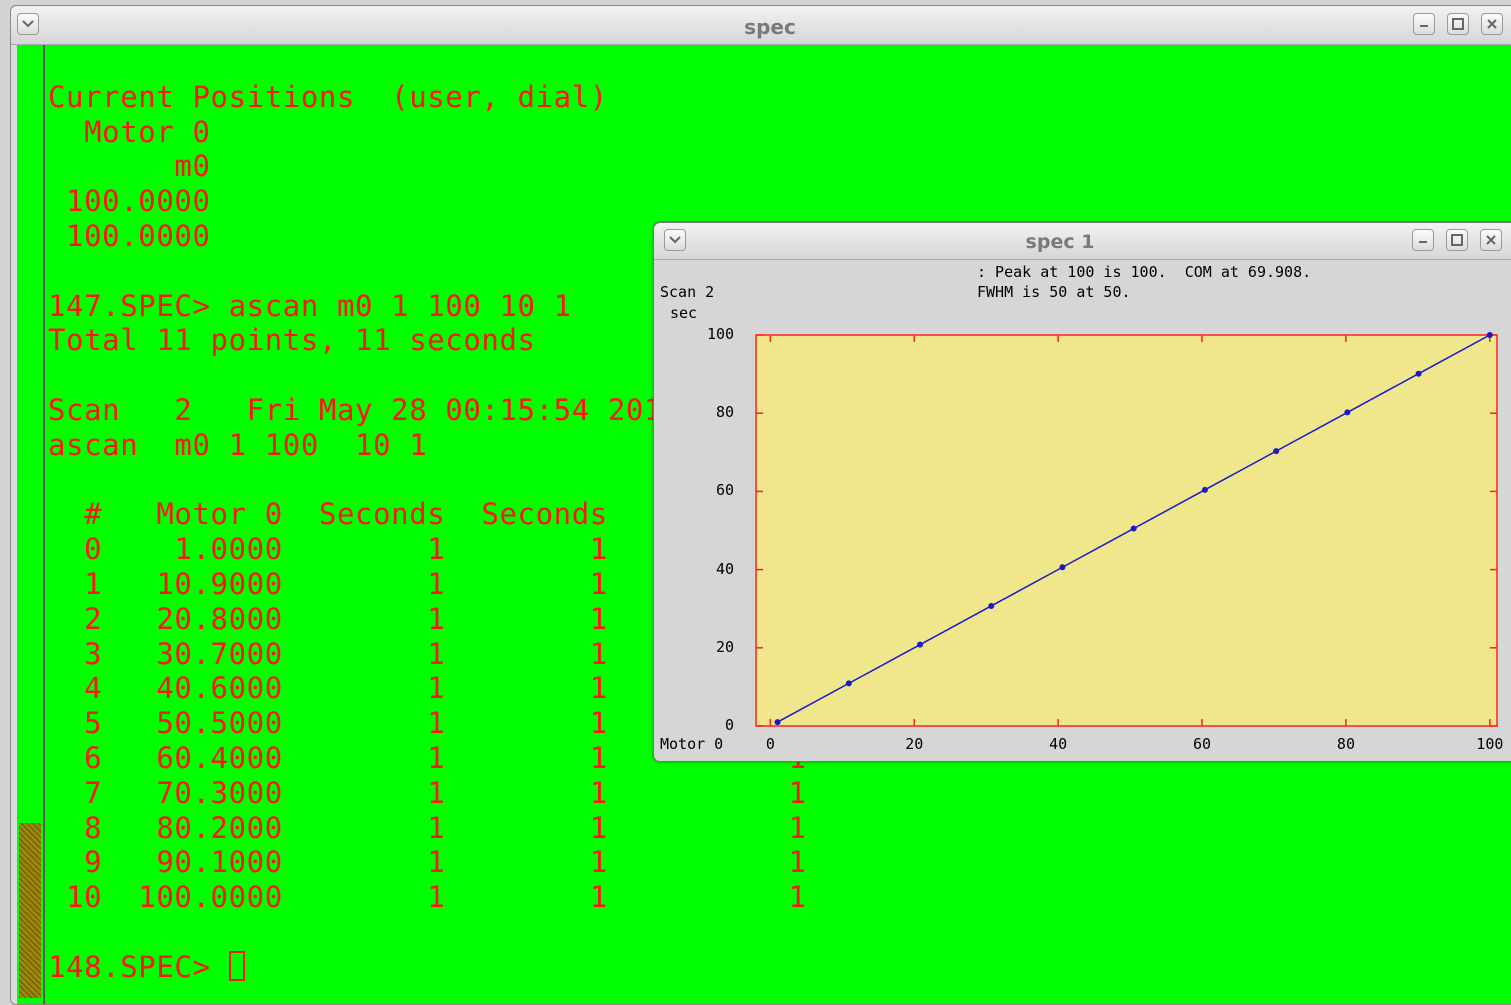 The width and height of the screenshot is (1511, 1005). What do you see at coordinates (725, 568) in the screenshot?
I see `y-tick-label: 40` at bounding box center [725, 568].